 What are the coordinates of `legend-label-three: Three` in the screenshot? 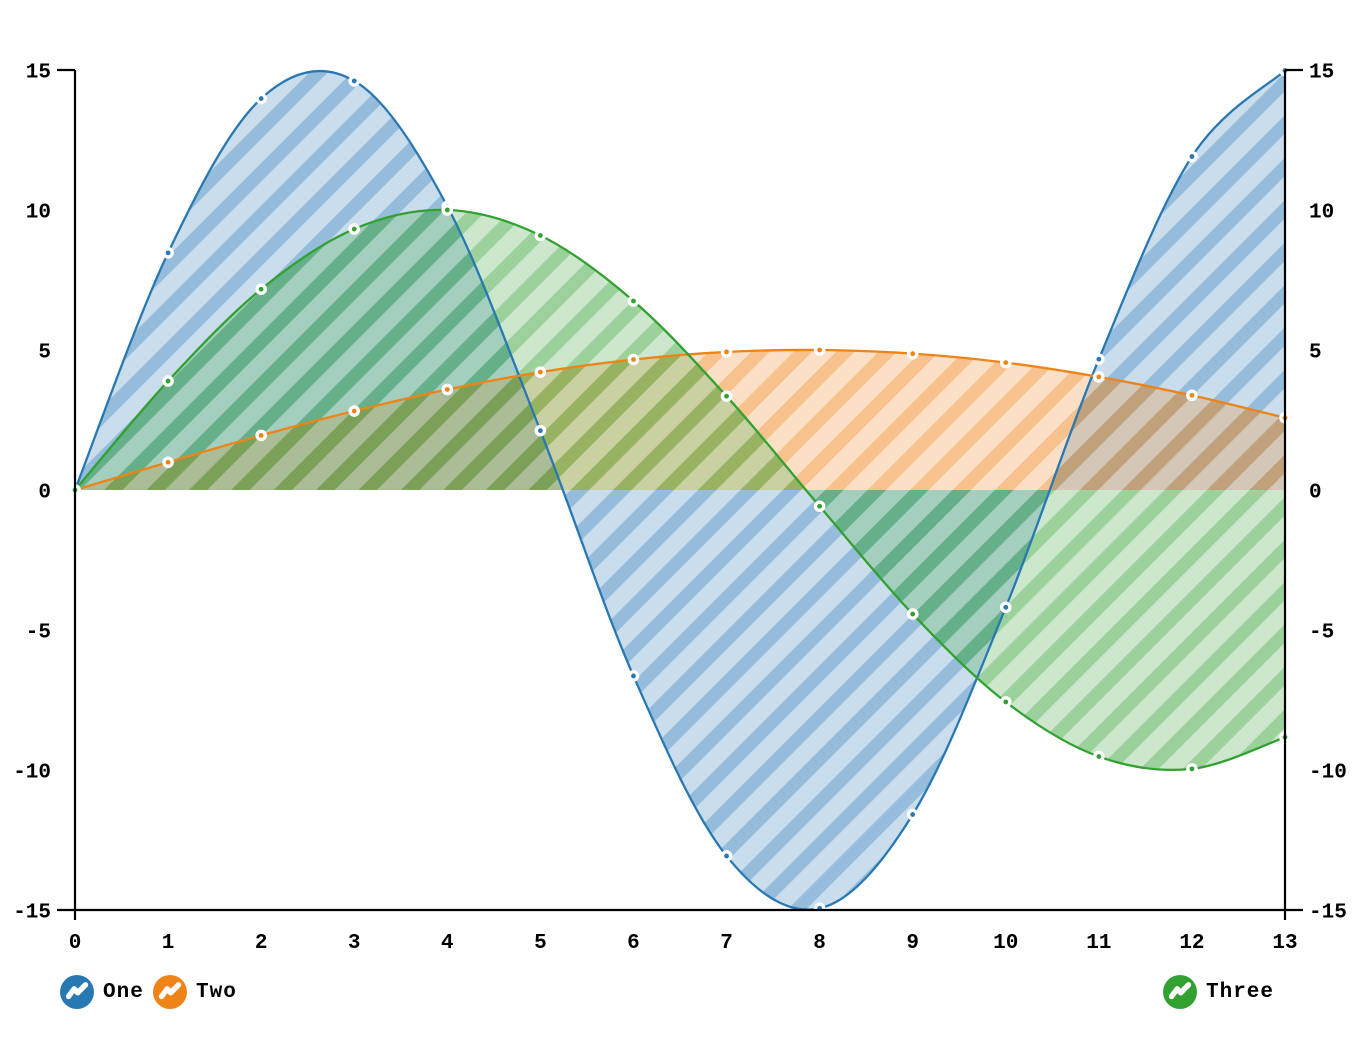 It's located at (1240, 992).